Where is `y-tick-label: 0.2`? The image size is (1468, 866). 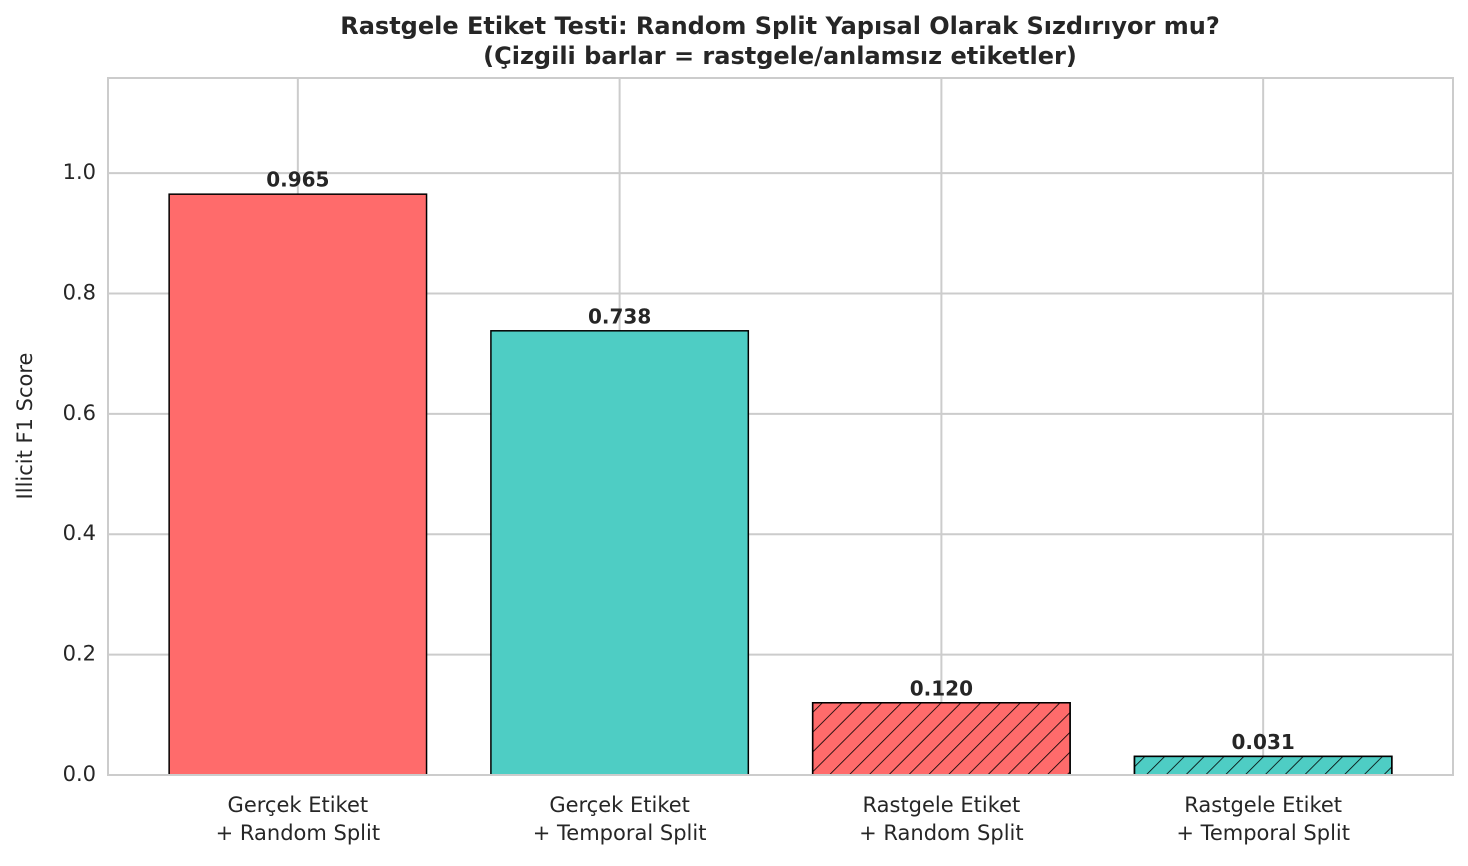 y-tick-label: 0.2 is located at coordinates (79, 654).